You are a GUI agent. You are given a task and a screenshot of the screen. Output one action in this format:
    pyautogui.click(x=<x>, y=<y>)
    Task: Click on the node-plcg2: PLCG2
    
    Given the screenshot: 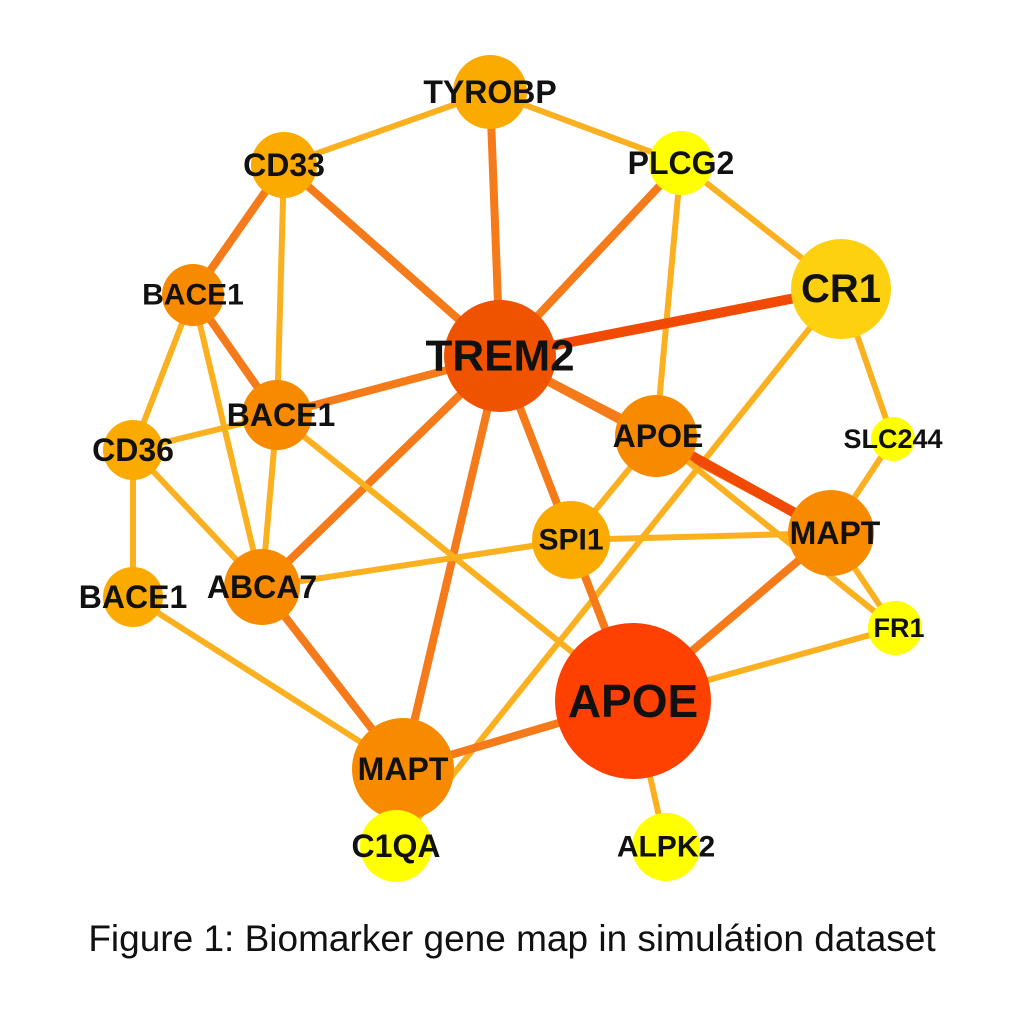 What is the action you would take?
    pyautogui.click(x=681, y=163)
    